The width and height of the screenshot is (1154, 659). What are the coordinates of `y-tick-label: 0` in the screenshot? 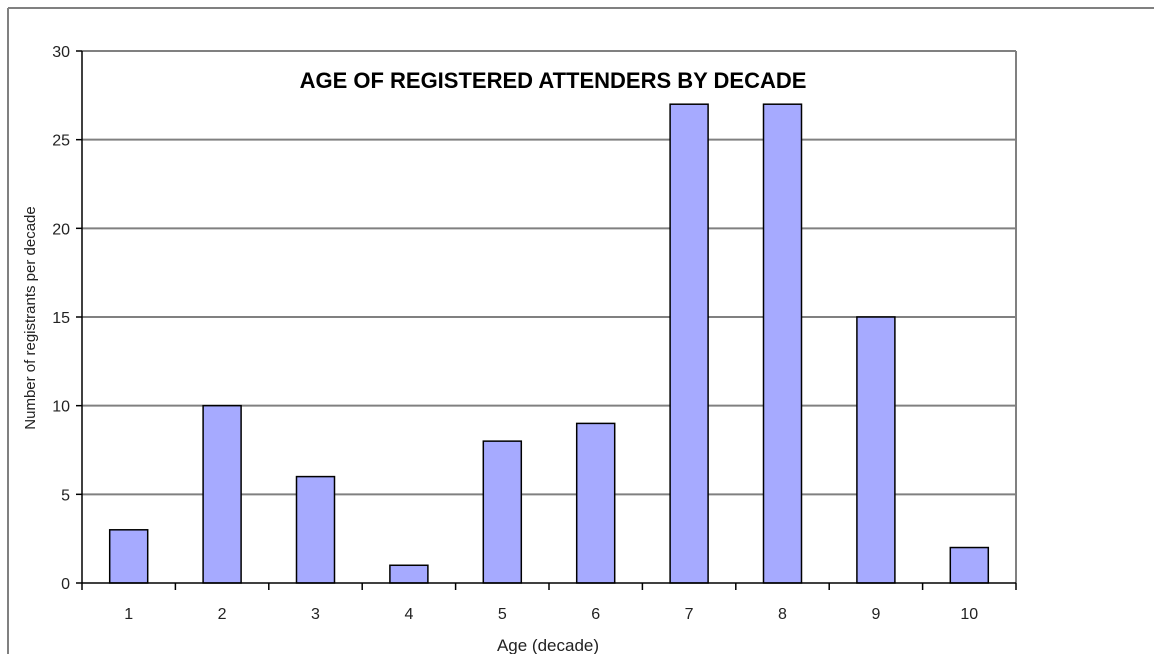 It's located at (65, 584).